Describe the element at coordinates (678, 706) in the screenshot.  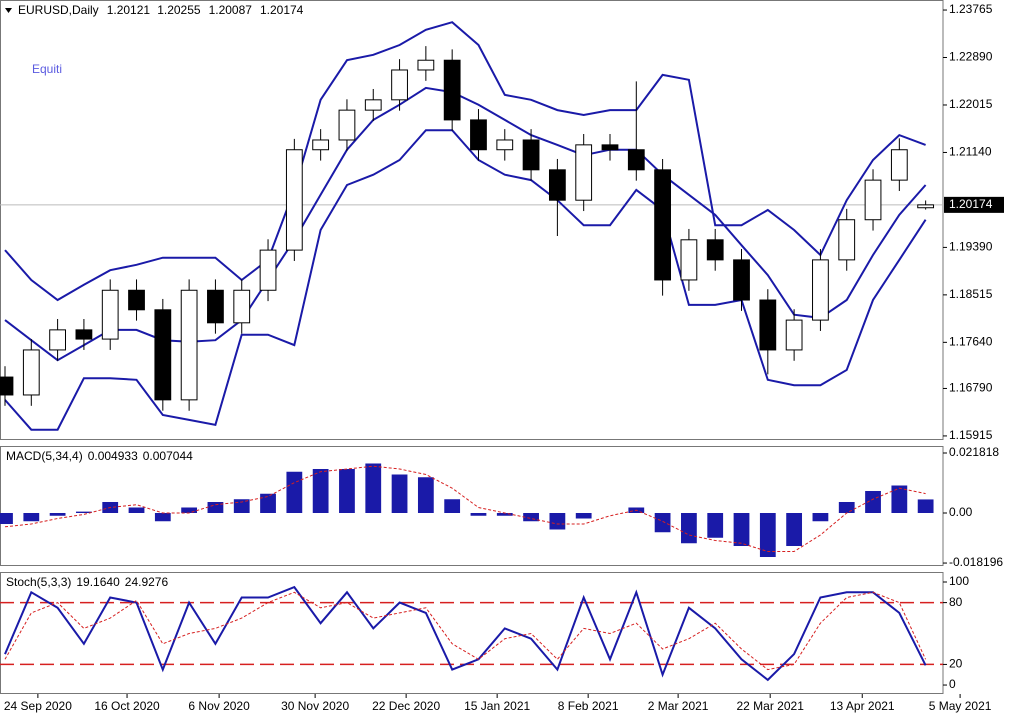
I see `x-tick-label: 2 Mar 2021` at that location.